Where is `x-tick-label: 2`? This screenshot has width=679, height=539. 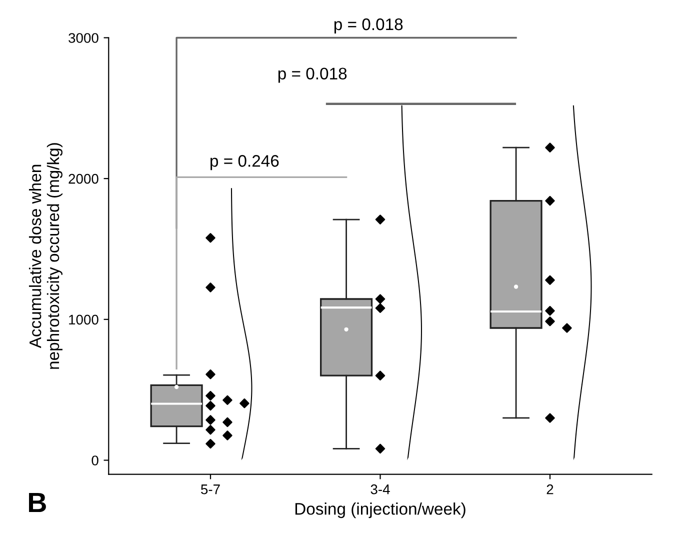
x-tick-label: 2 is located at coordinates (550, 489).